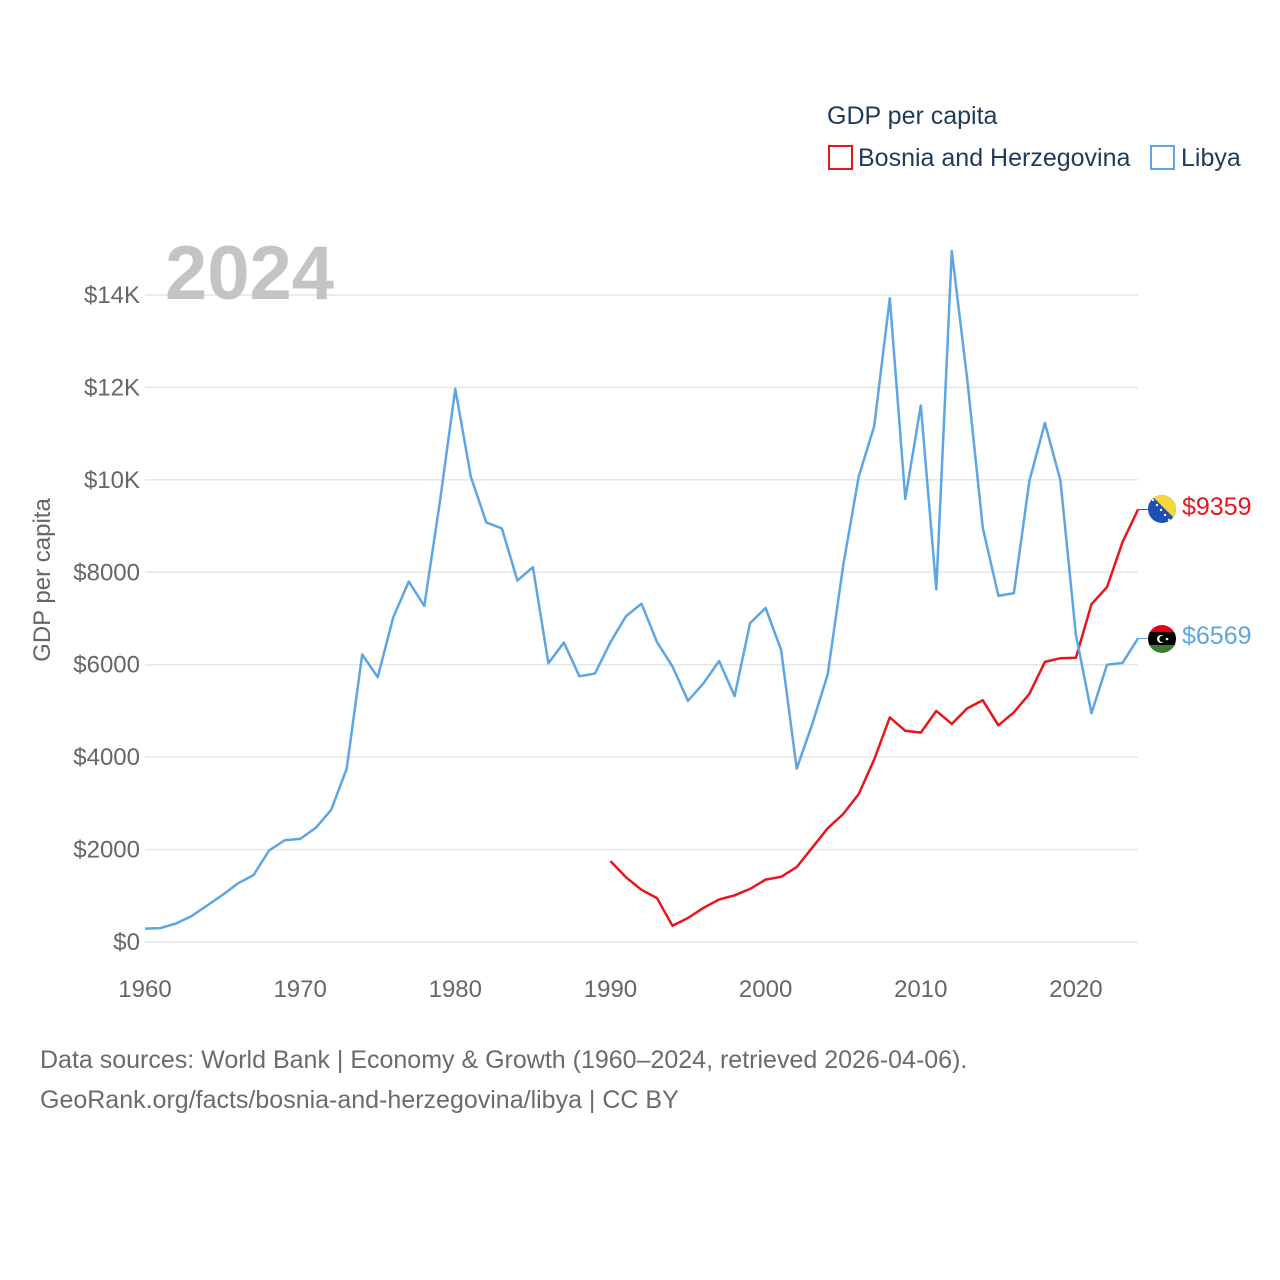 Image resolution: width=1280 pixels, height=1280 pixels. What do you see at coordinates (112, 480) in the screenshot?
I see `y-tick-label: $10K` at bounding box center [112, 480].